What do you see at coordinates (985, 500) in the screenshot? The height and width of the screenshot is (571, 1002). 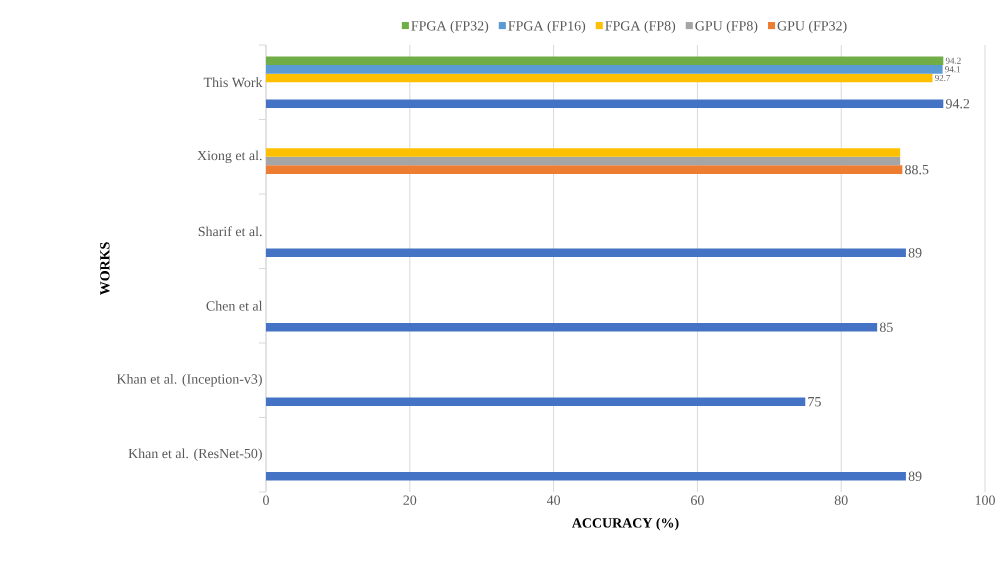 I see `x-tick-label: 100` at bounding box center [985, 500].